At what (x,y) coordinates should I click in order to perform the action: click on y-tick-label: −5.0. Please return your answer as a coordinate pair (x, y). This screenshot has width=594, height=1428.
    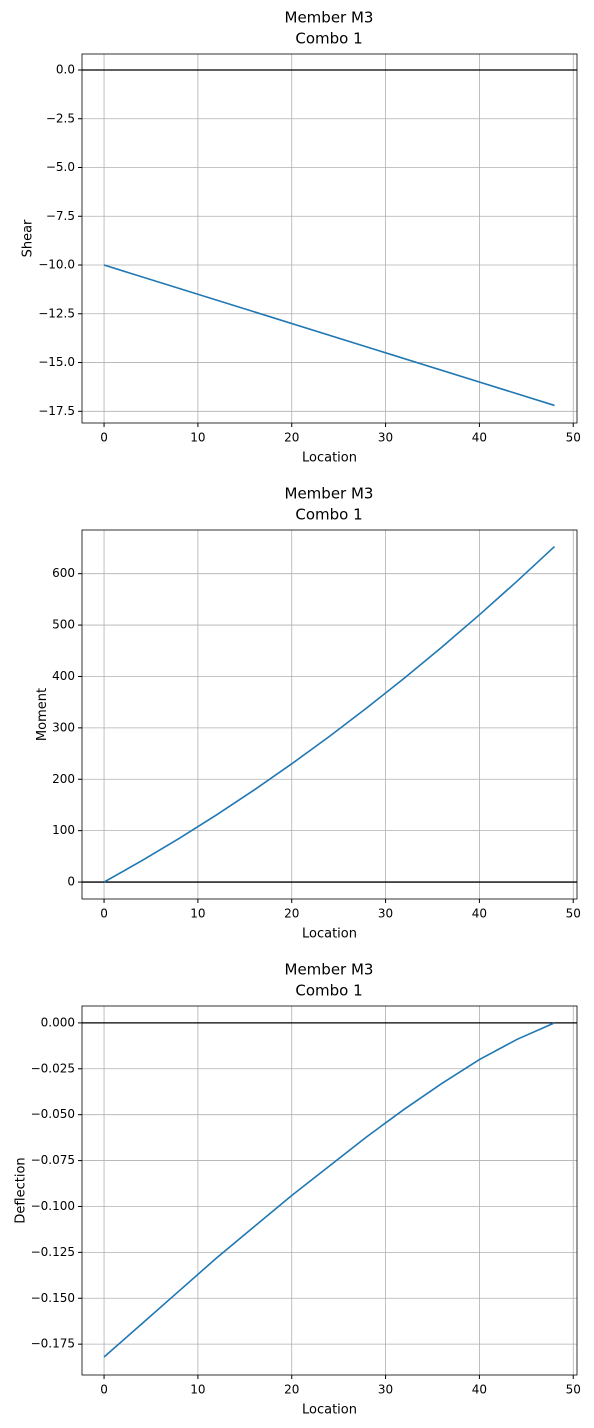
    Looking at the image, I should click on (60, 167).